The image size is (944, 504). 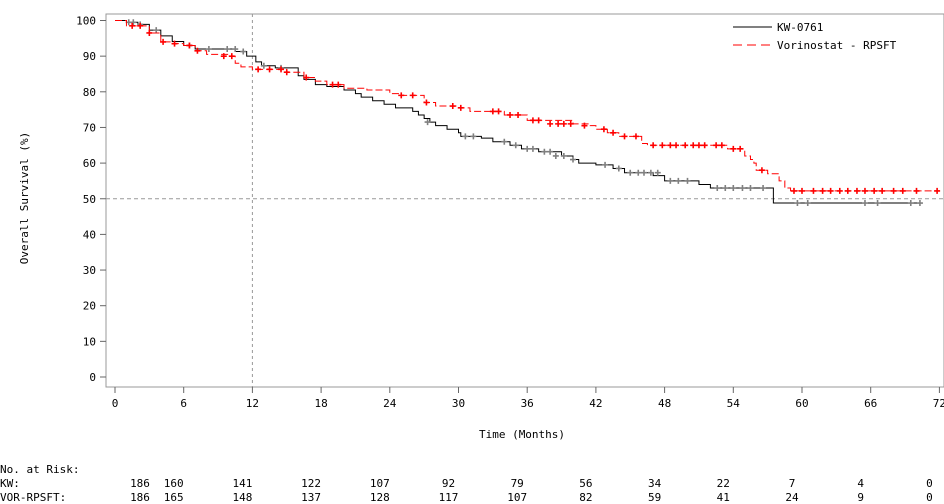 What do you see at coordinates (242, 483) in the screenshot?
I see `at-risk-value-kw: 141` at bounding box center [242, 483].